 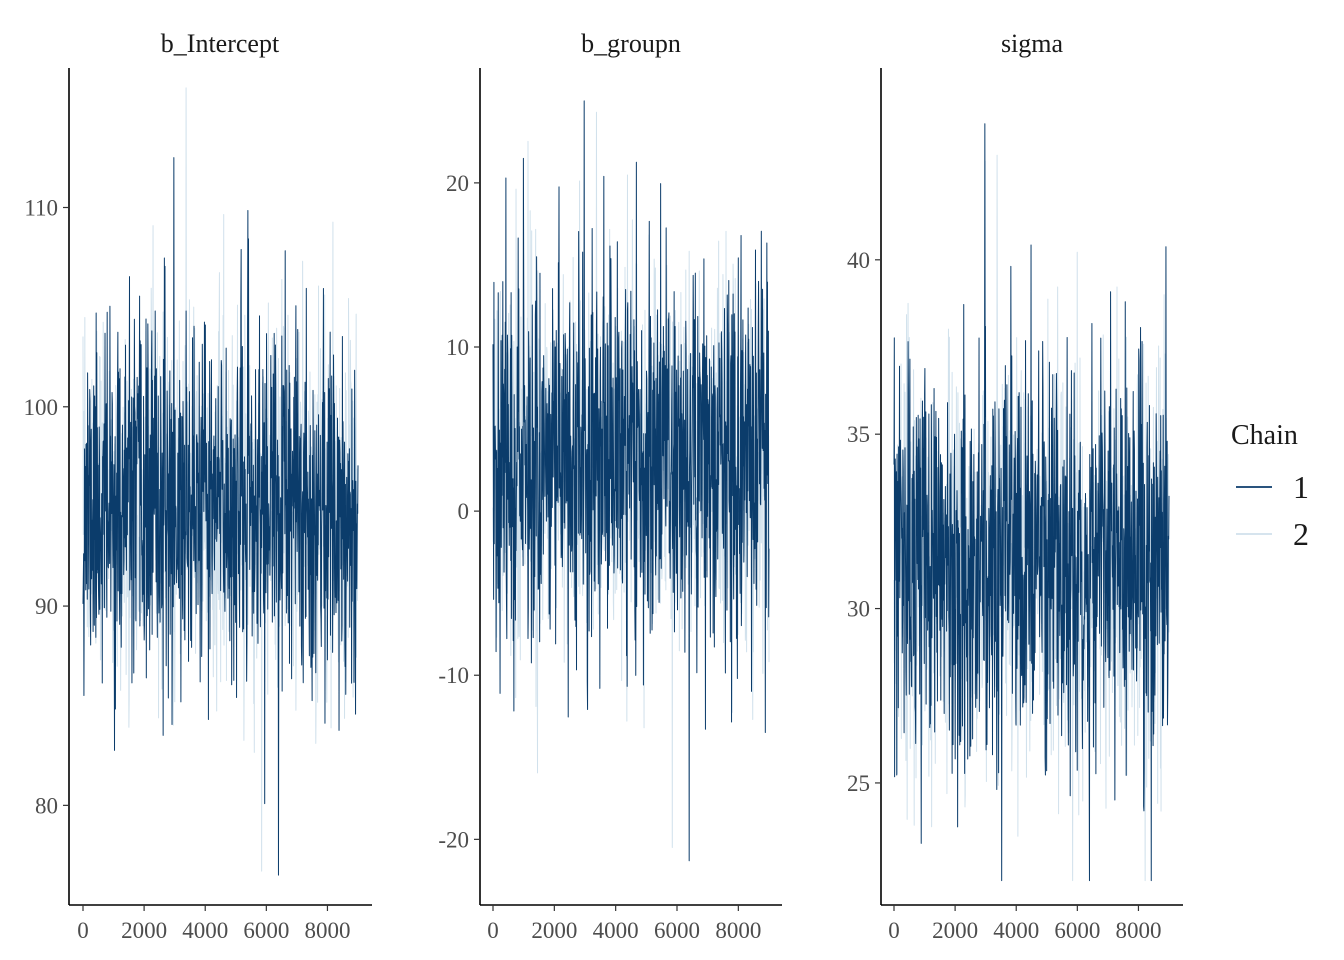 What do you see at coordinates (1138, 930) in the screenshot?
I see `x-tick-label-sigma: 8000` at bounding box center [1138, 930].